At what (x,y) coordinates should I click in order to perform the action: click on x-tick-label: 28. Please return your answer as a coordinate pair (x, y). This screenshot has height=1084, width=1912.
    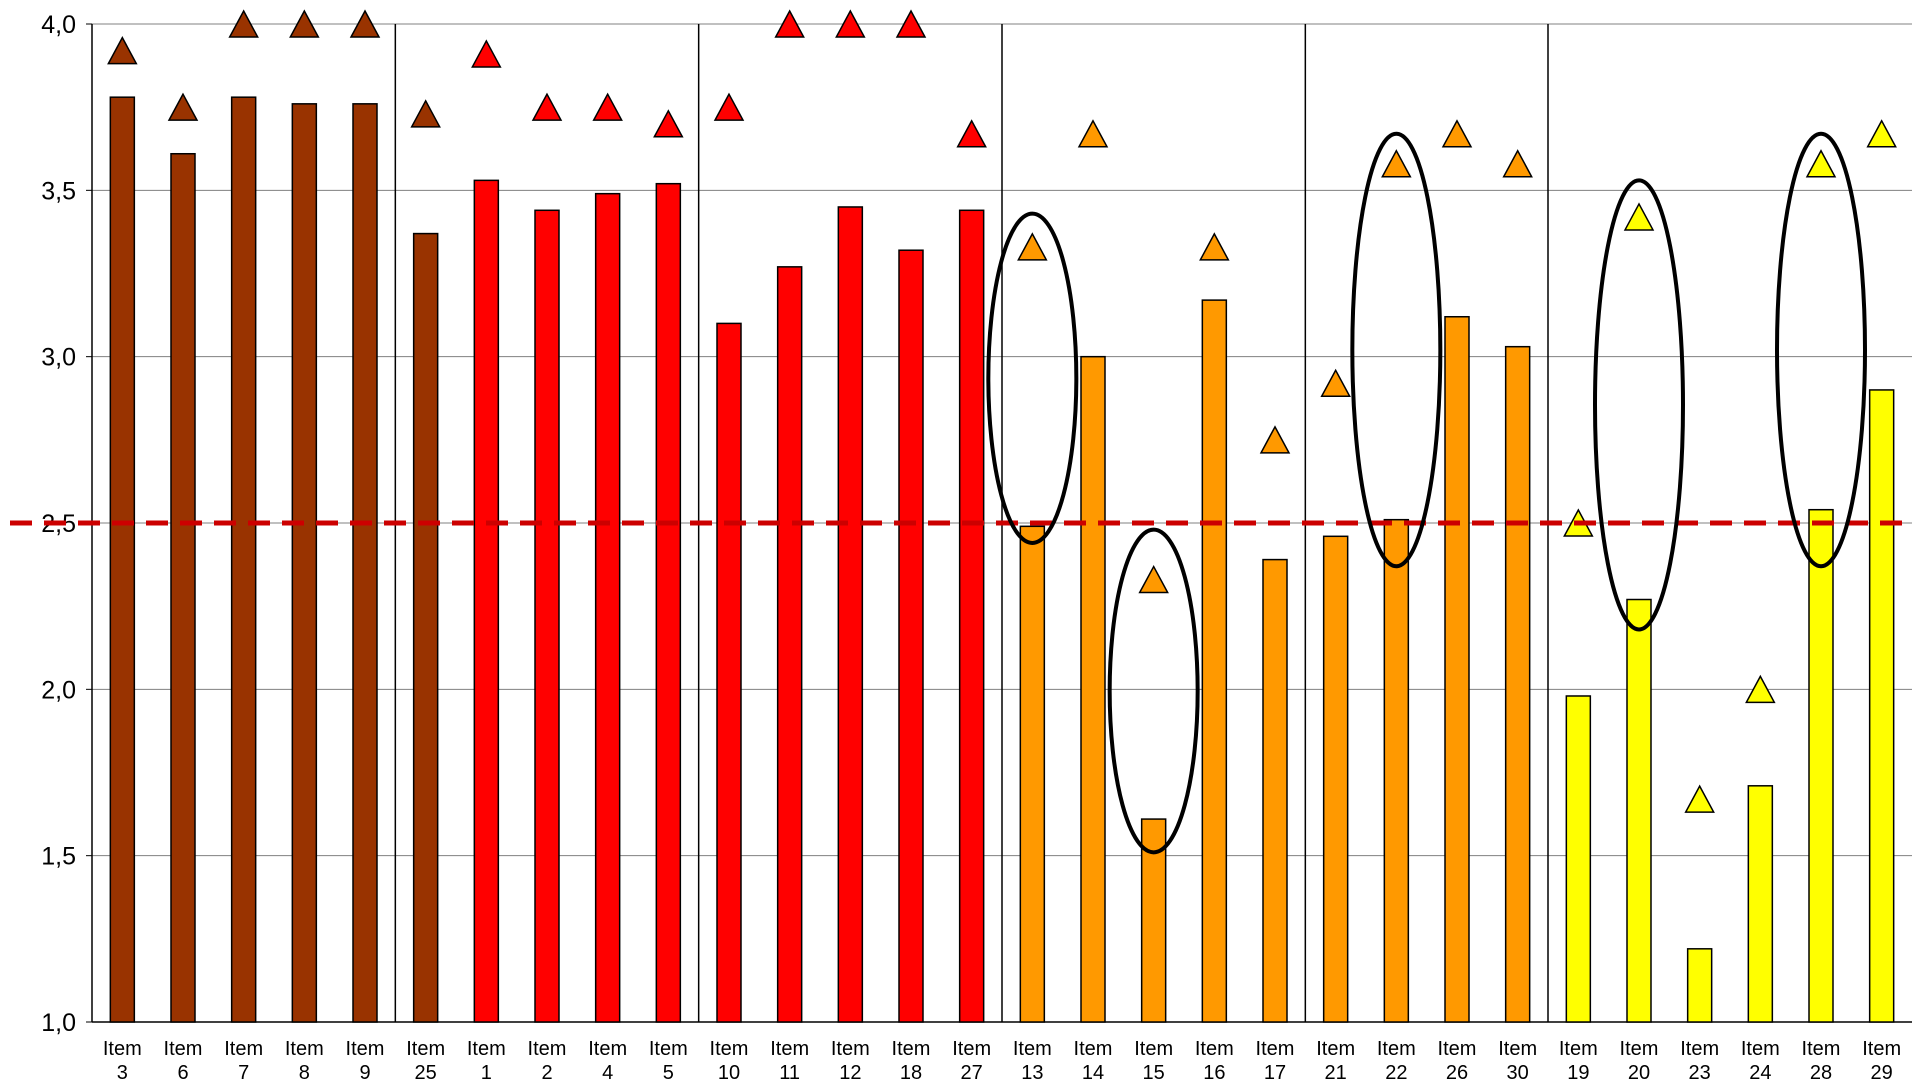
    Looking at the image, I should click on (1821, 1070).